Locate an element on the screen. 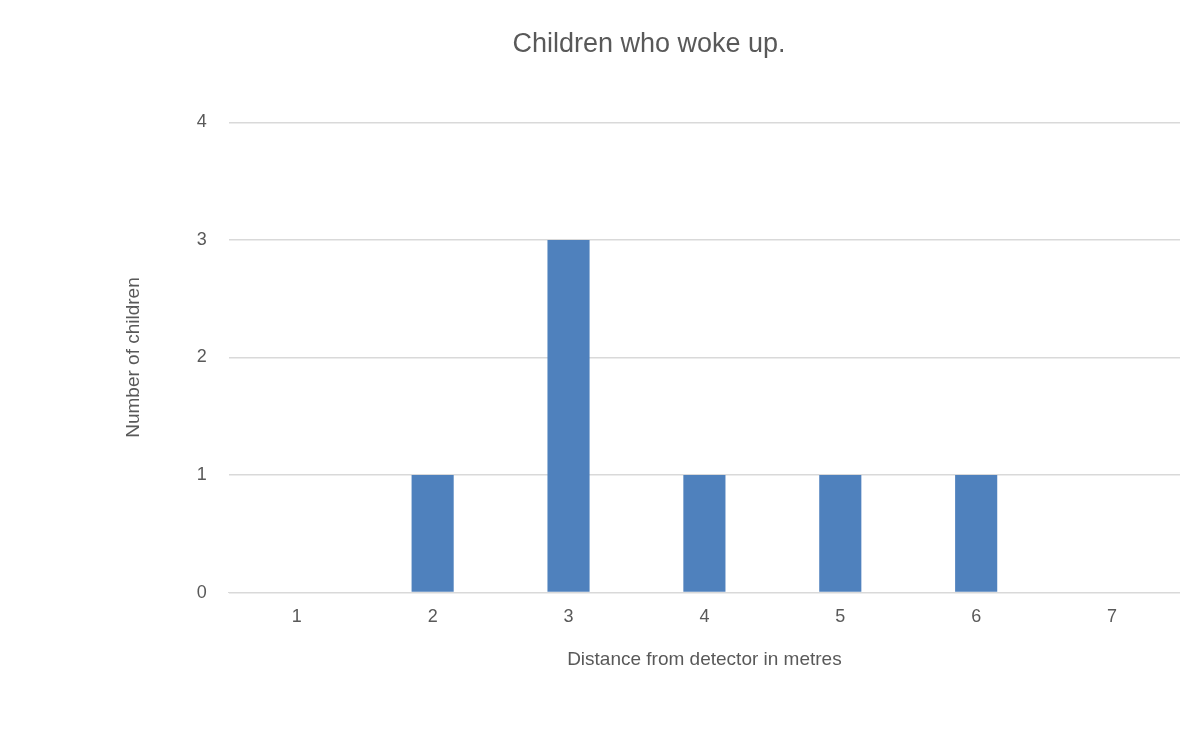  y-tick-label: 3 is located at coordinates (201, 238).